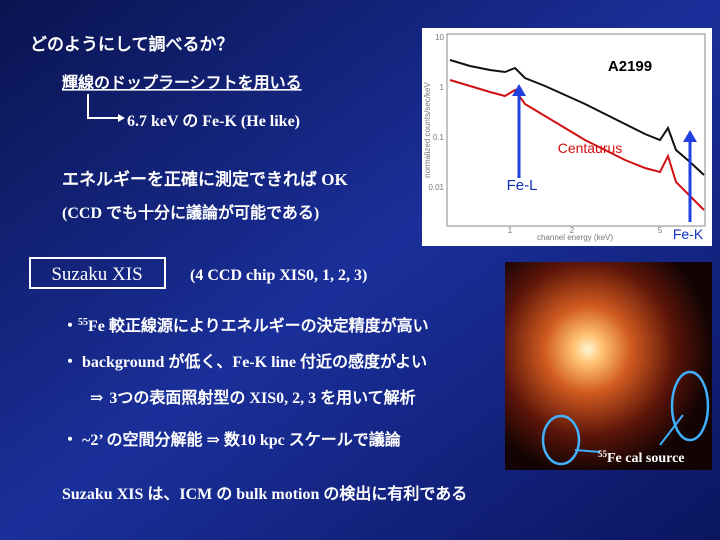 This screenshot has height=540, width=720. What do you see at coordinates (572, 230) in the screenshot?
I see `x-tick-label: 2` at bounding box center [572, 230].